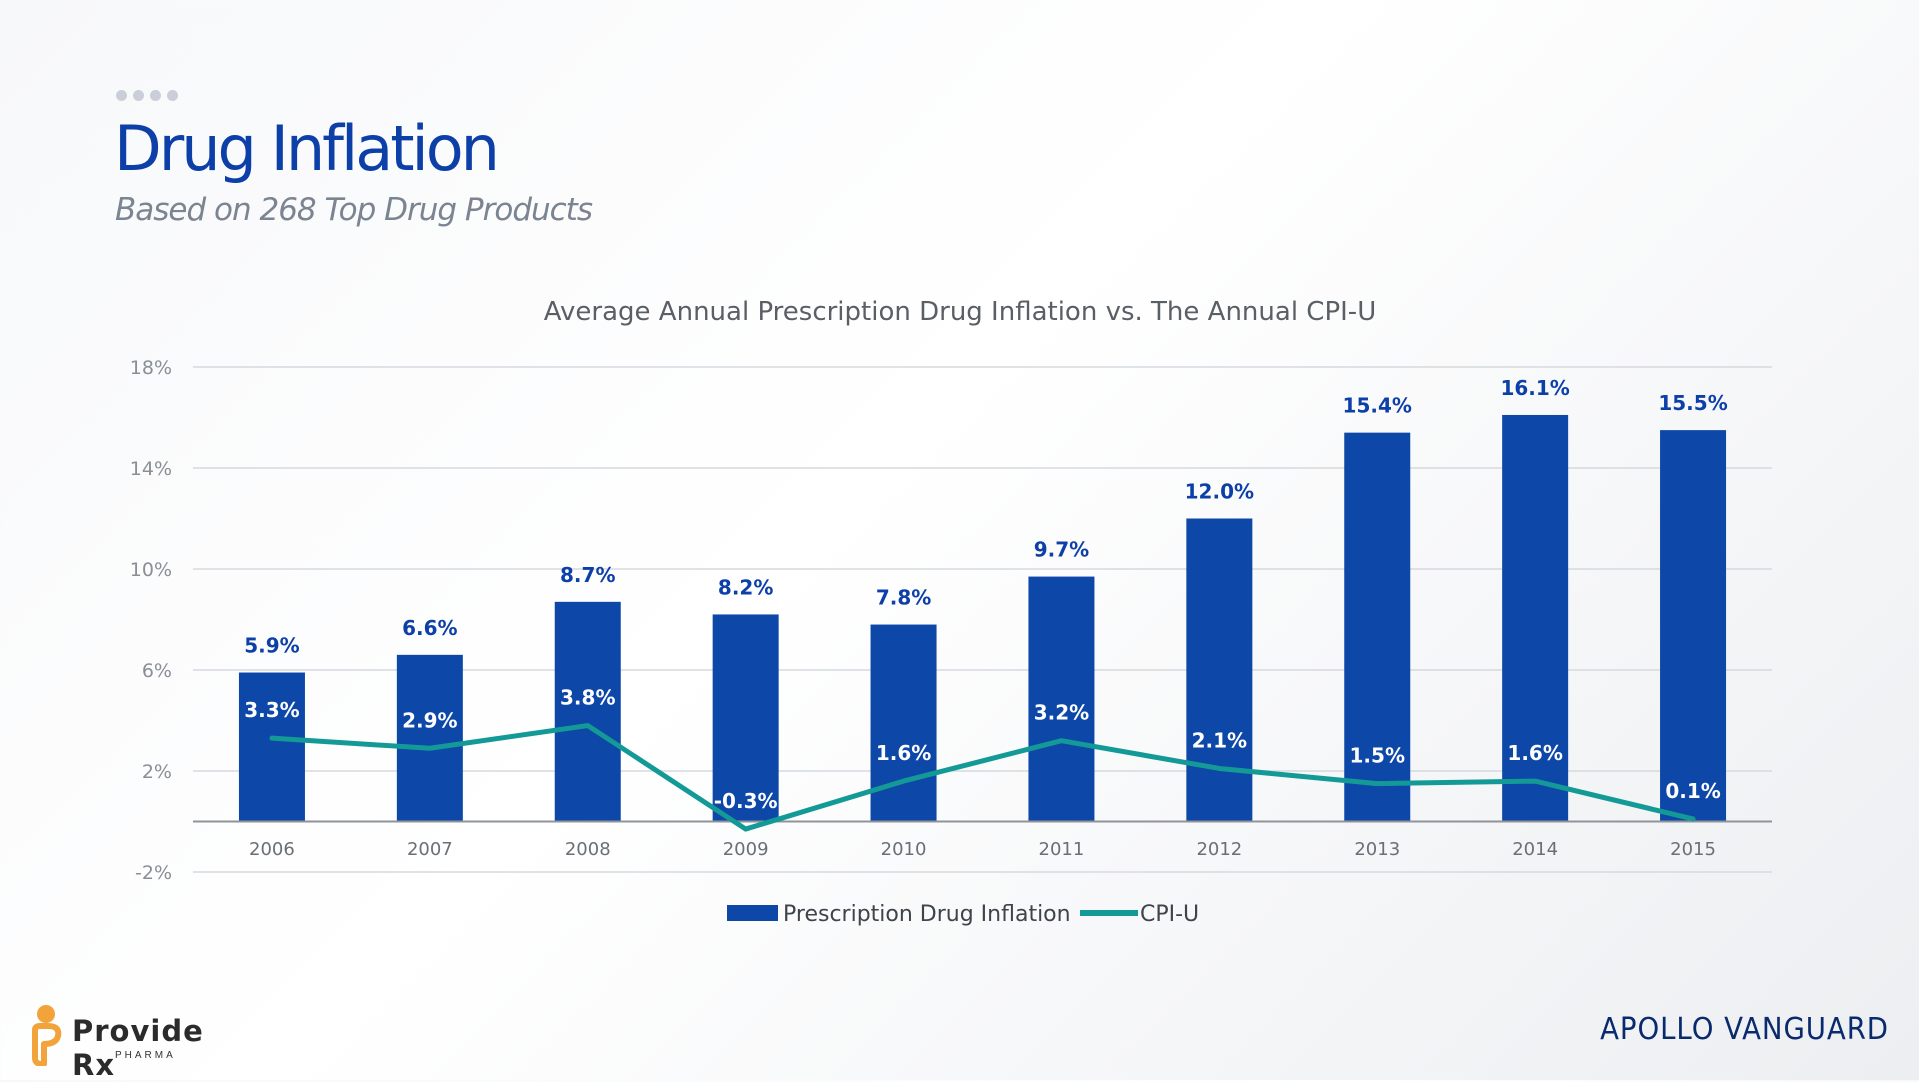  Describe the element at coordinates (157, 671) in the screenshot. I see `y-tick-label: 6%` at that location.